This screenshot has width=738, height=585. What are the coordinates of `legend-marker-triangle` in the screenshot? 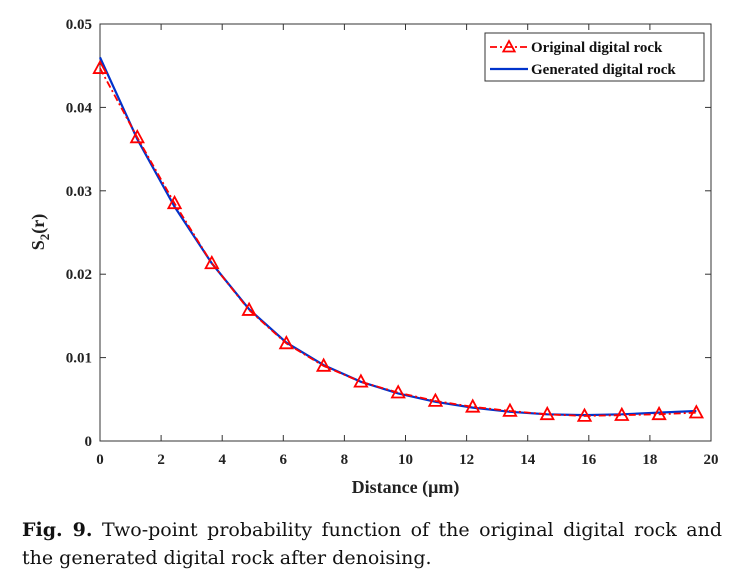 It's located at (509, 46).